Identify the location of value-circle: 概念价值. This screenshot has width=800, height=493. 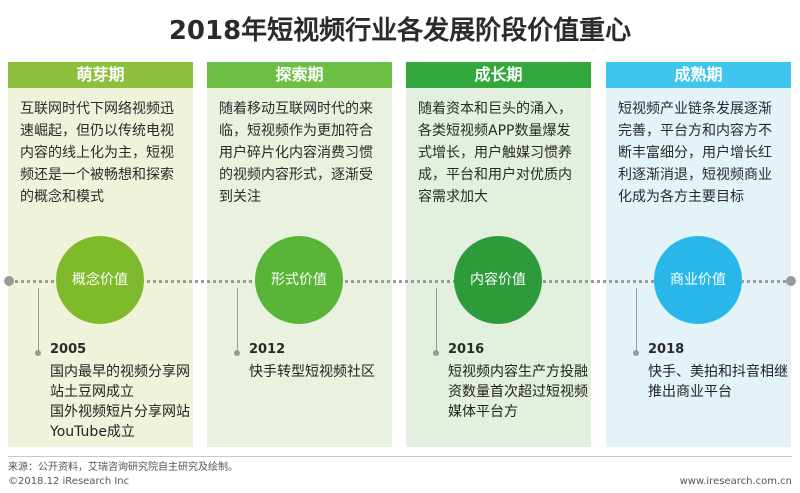
(100, 280).